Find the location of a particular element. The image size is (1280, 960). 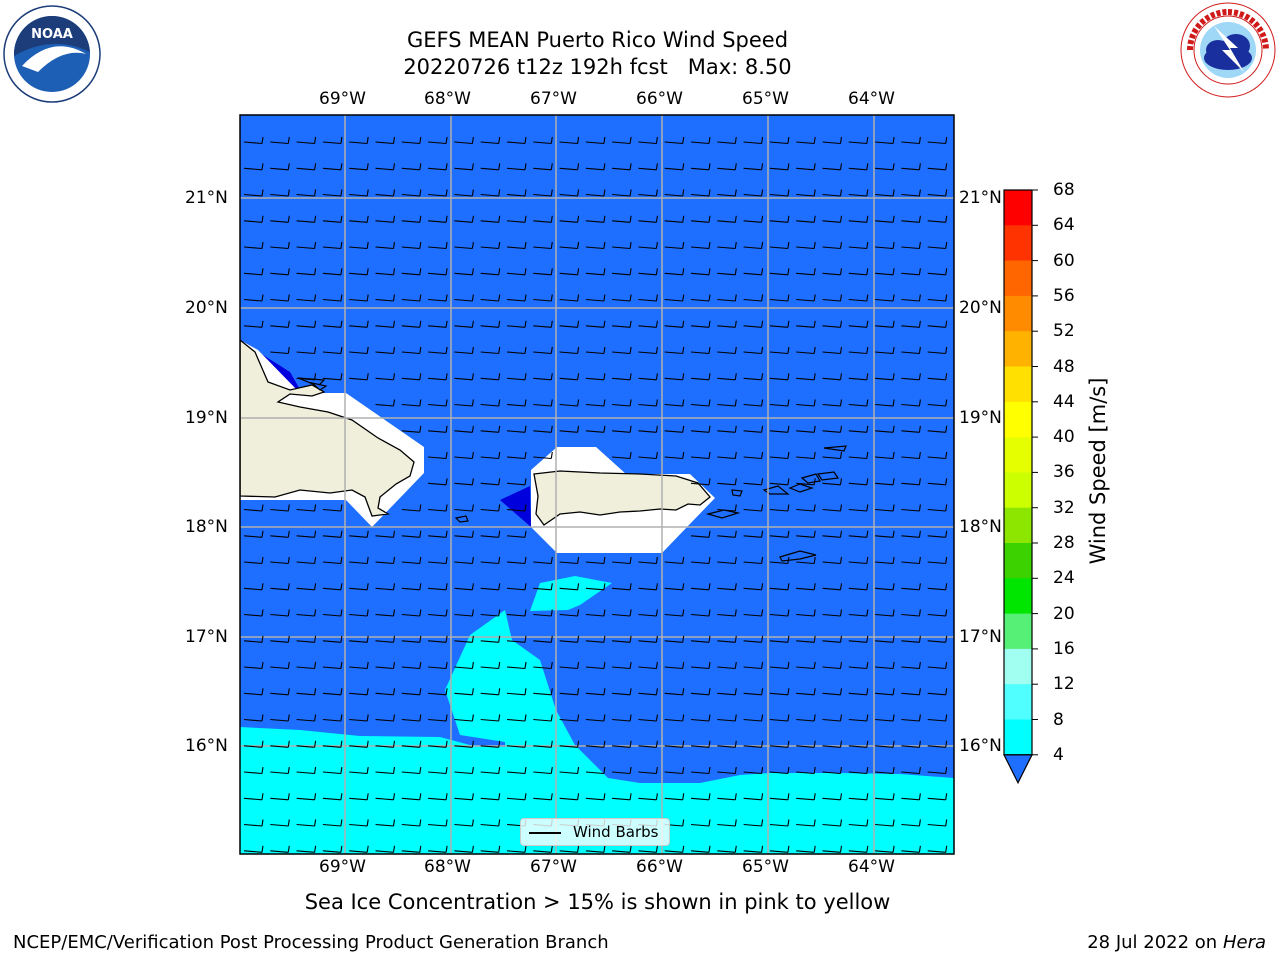

colorbar-tick-label: 52 is located at coordinates (1064, 331).